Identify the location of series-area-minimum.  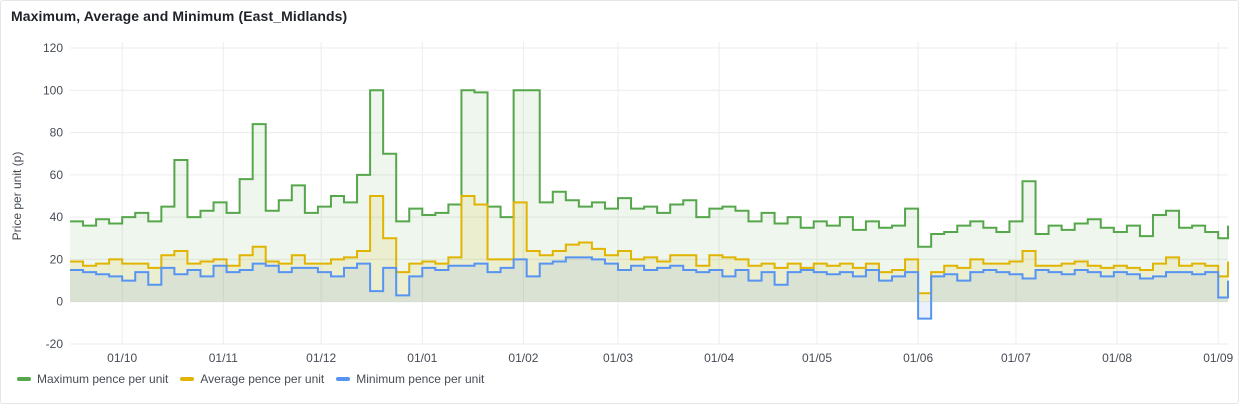
(649, 288).